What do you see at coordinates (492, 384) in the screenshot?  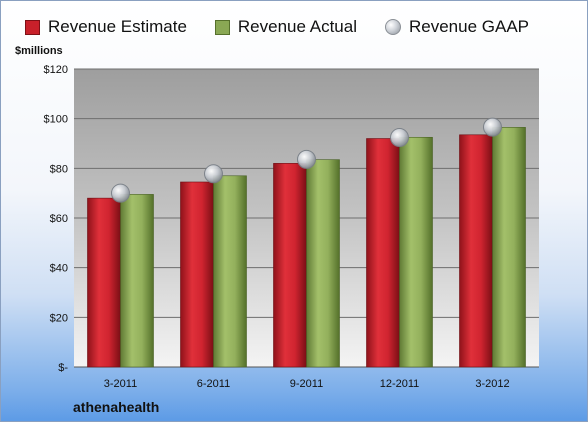 I see `x-tick-label: 3-2012` at bounding box center [492, 384].